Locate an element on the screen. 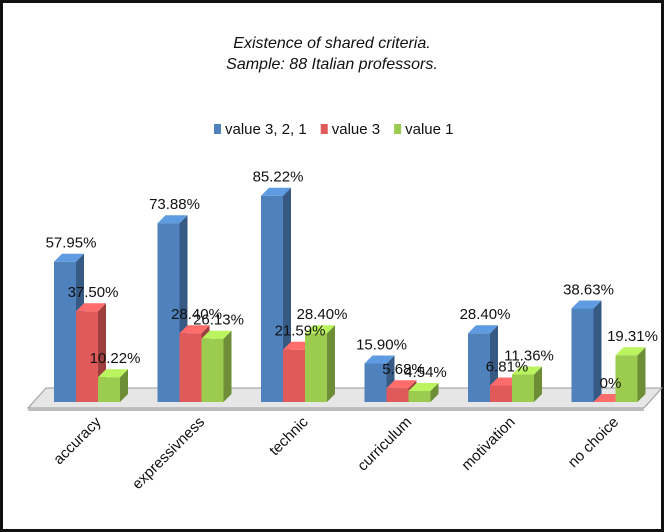 This screenshot has height=532, width=664. data-label: 85.22% is located at coordinates (278, 177).